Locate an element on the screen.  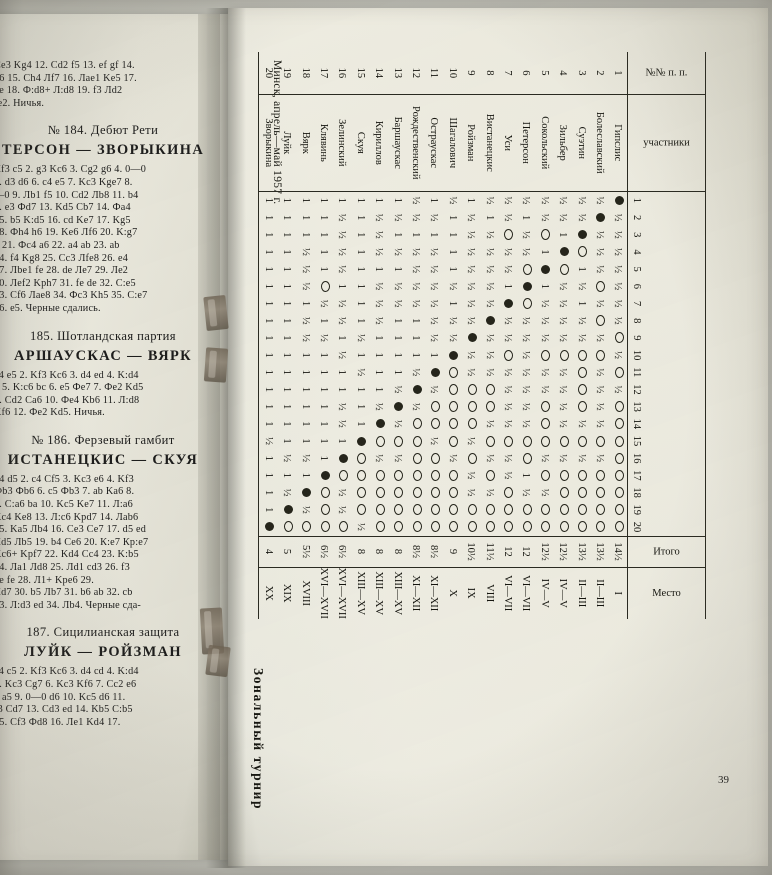
table-row: 13 Баршаускас 1 ½ 1 ½ 1 ½ ½ 1 1 1 1 ½ ½ ½ 8 XIII—XV is located at coordinates (397, 335).